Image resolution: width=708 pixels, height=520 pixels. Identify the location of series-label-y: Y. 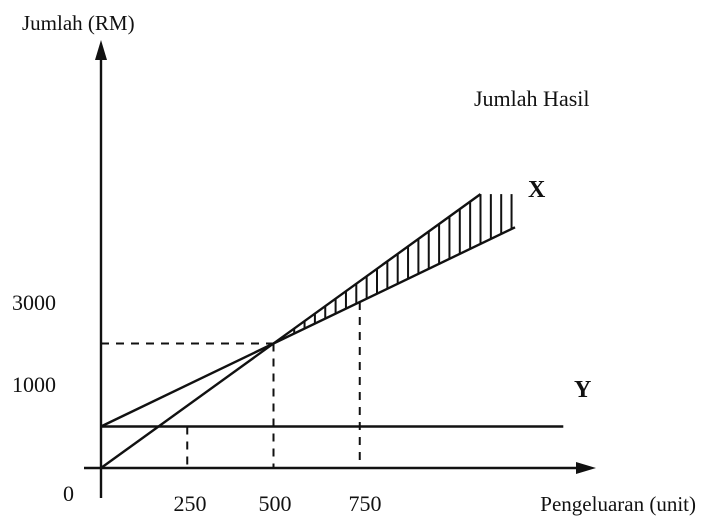
(582, 390).